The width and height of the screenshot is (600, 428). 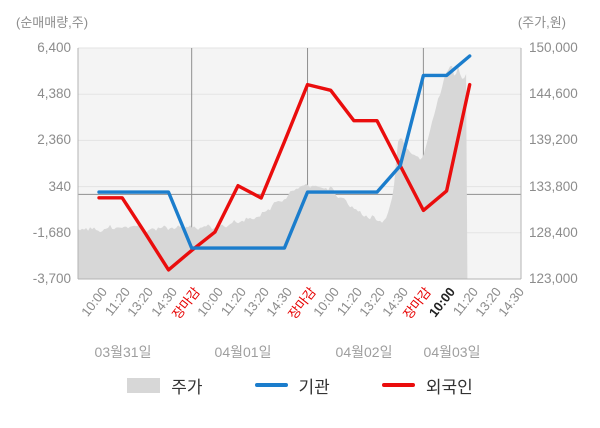 What do you see at coordinates (271, 385) in the screenshot?
I see `institution-line-swatch` at bounding box center [271, 385].